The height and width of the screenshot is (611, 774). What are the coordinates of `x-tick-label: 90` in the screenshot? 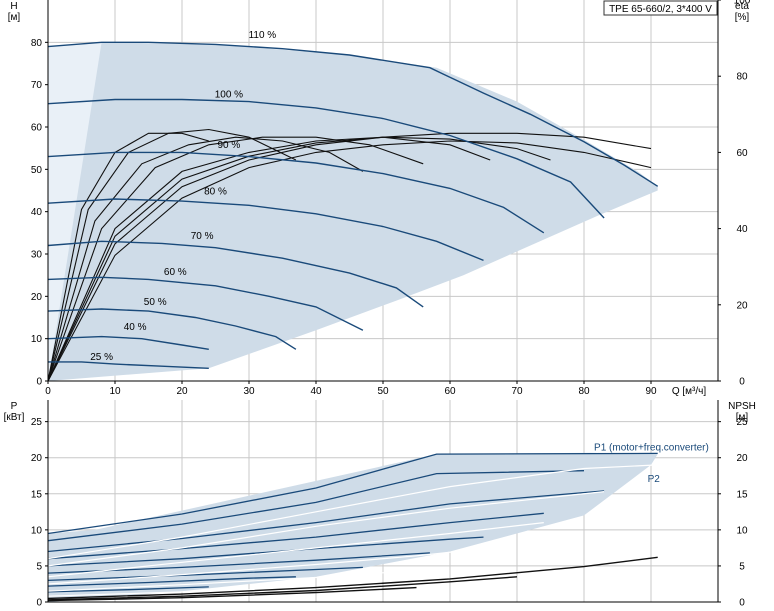 It's located at (651, 391).